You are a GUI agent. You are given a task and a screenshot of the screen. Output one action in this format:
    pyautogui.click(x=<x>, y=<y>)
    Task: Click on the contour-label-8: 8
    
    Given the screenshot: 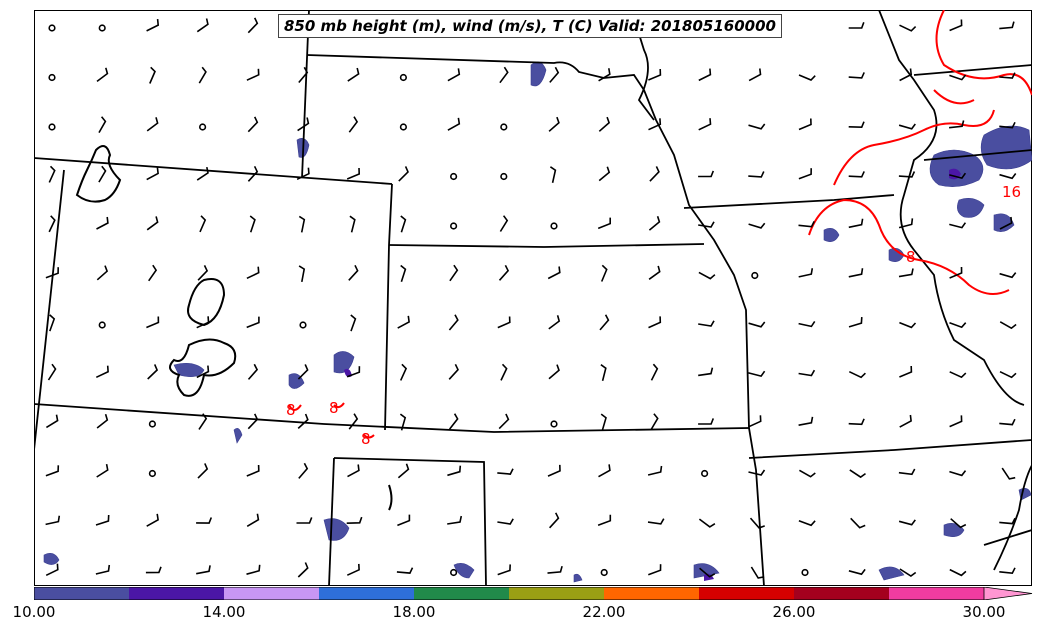 What is the action you would take?
    pyautogui.click(x=291, y=410)
    